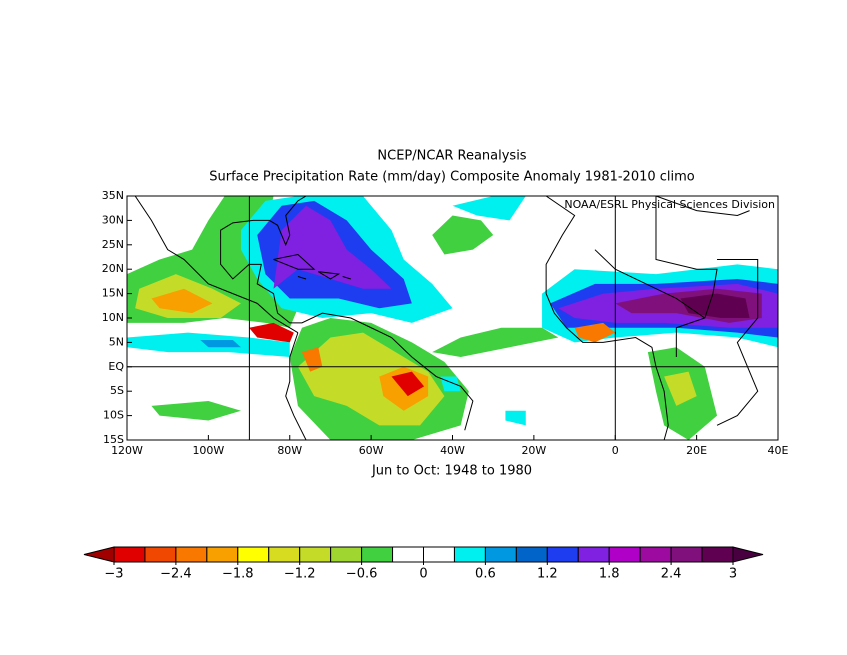 The height and width of the screenshot is (655, 847). Describe the element at coordinates (127, 450) in the screenshot. I see `x-tick-label: 120W` at that location.